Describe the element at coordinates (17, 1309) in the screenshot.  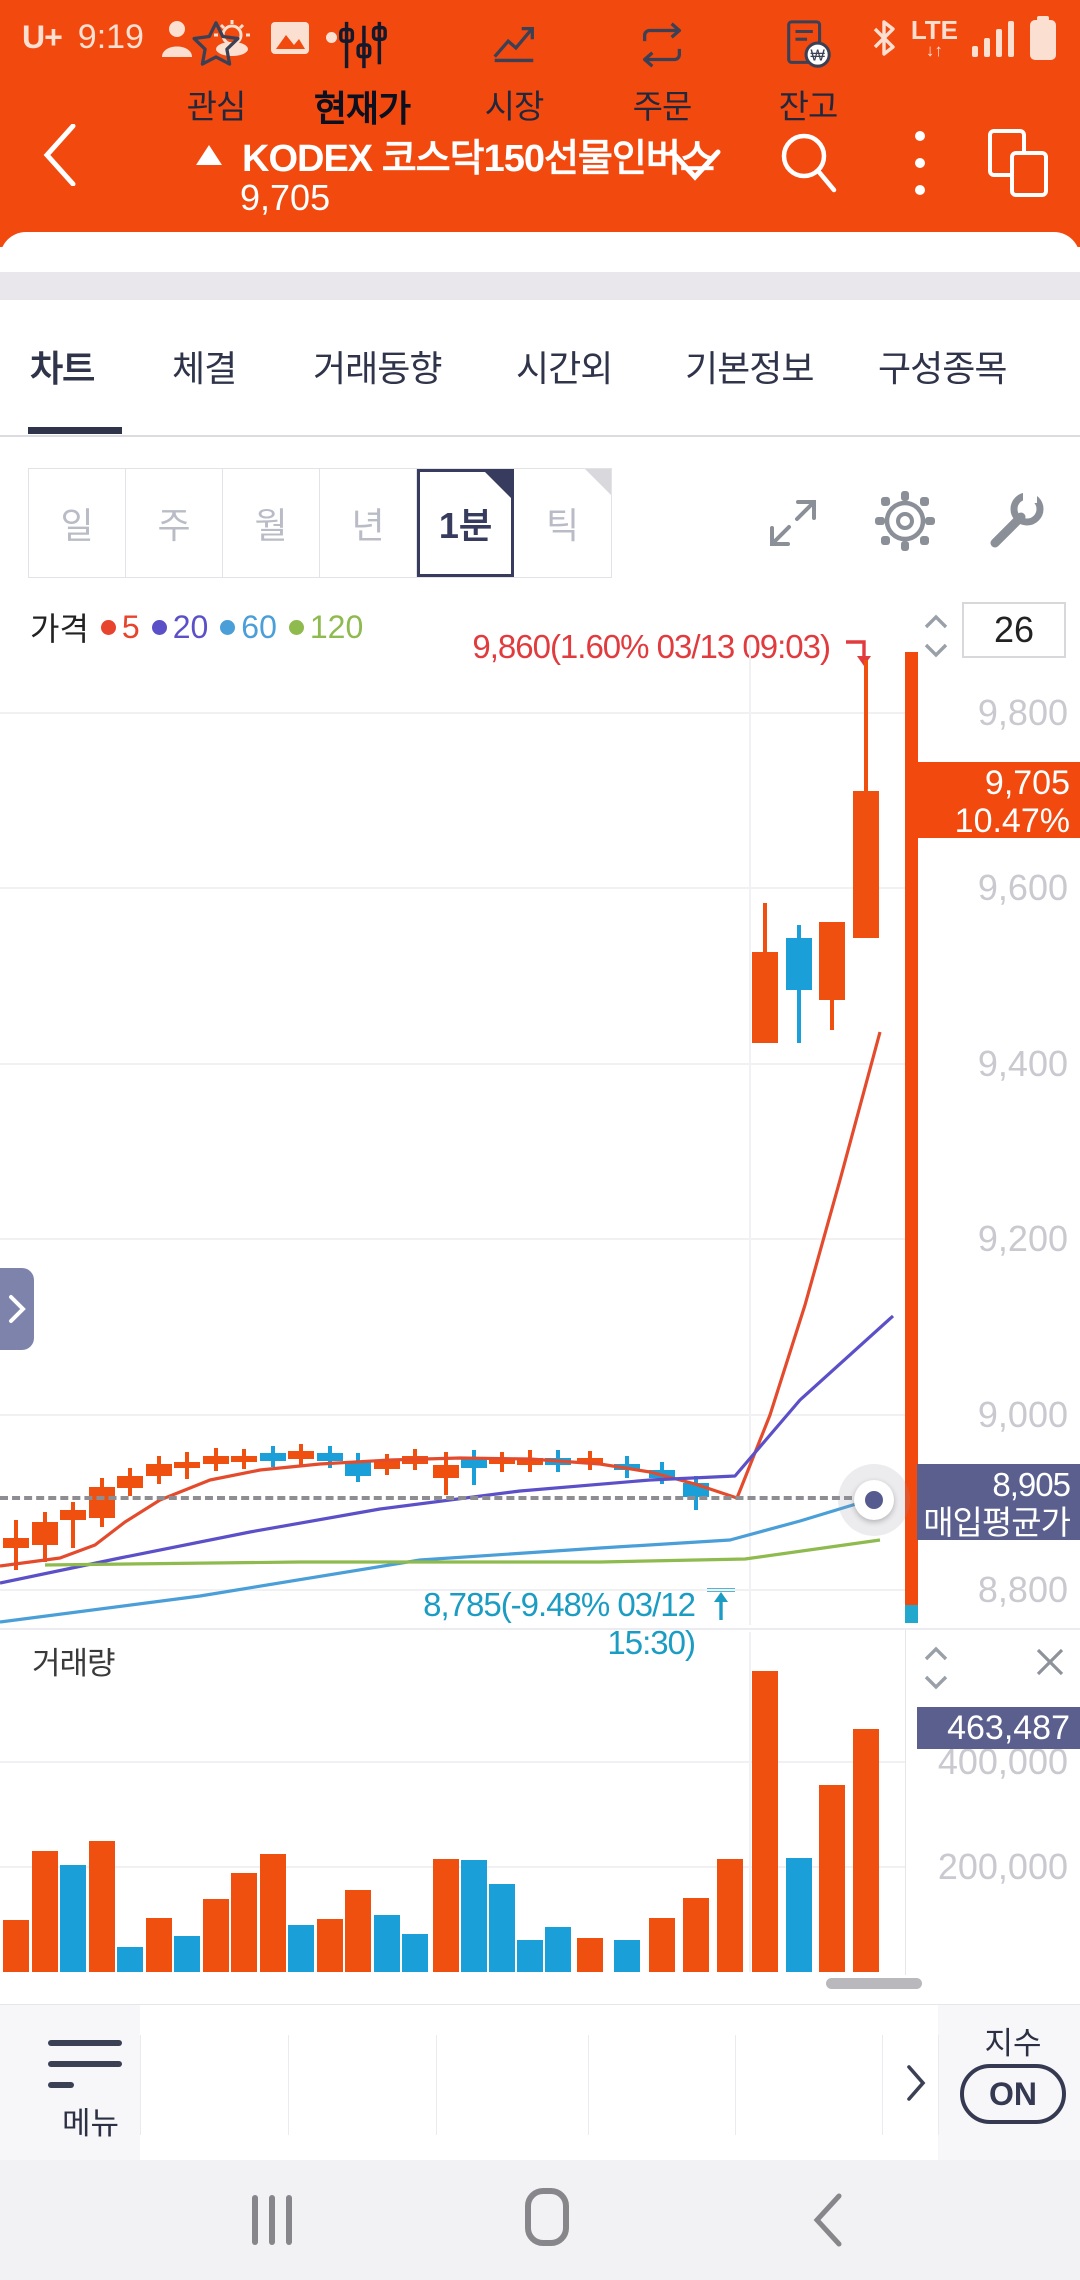
I see `side-panel-expand-tab` at that location.